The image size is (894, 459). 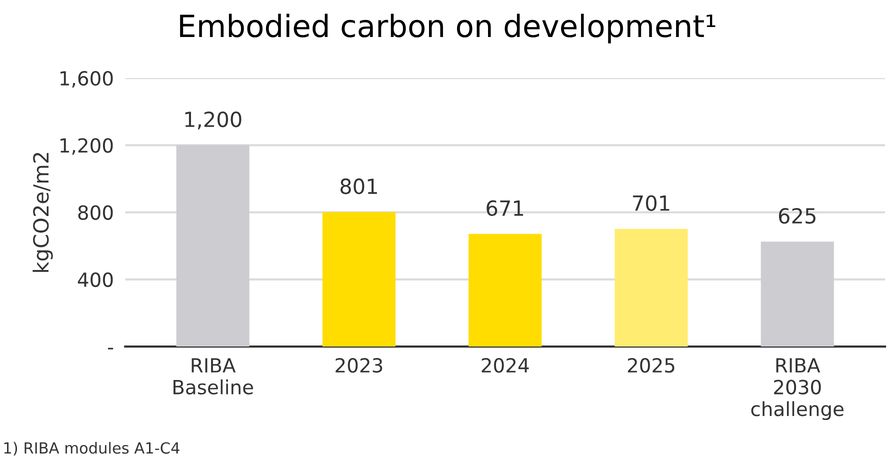 What do you see at coordinates (42, 212) in the screenshot?
I see `y-axis-title: kgCO2e/m2` at bounding box center [42, 212].